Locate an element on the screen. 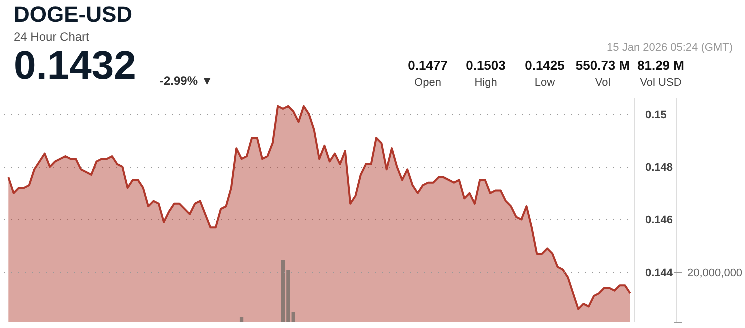 This screenshot has height=328, width=745. text: Open is located at coordinates (428, 83).